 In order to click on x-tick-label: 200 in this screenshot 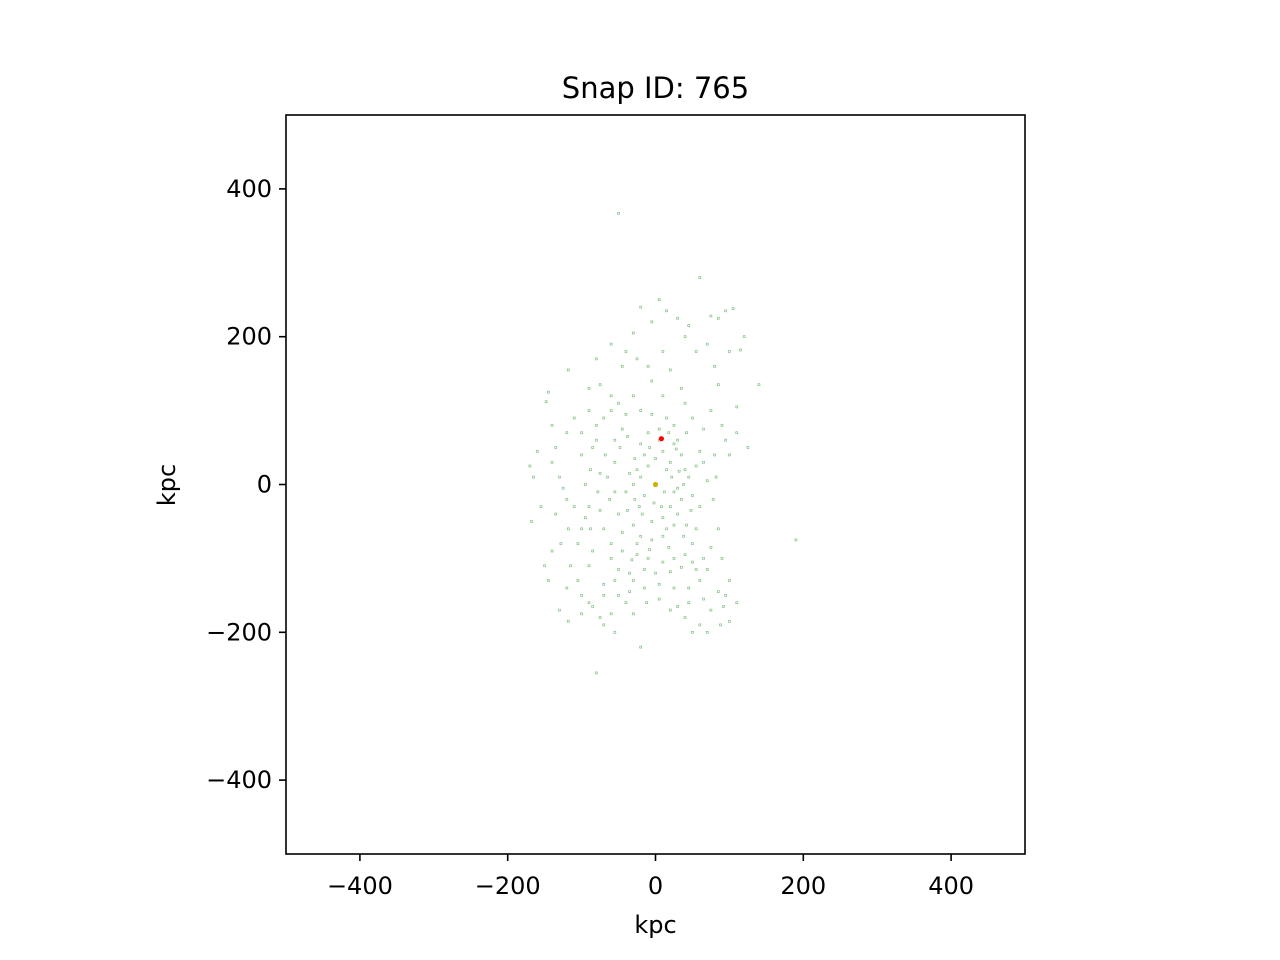, I will do `click(803, 886)`.